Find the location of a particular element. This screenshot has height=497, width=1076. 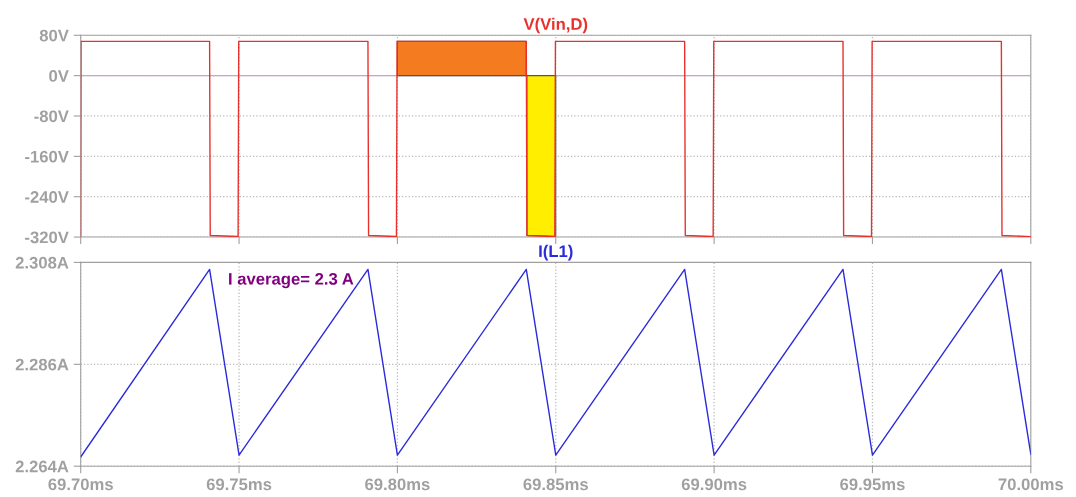

y-tick-label: 80V is located at coordinates (54, 35).